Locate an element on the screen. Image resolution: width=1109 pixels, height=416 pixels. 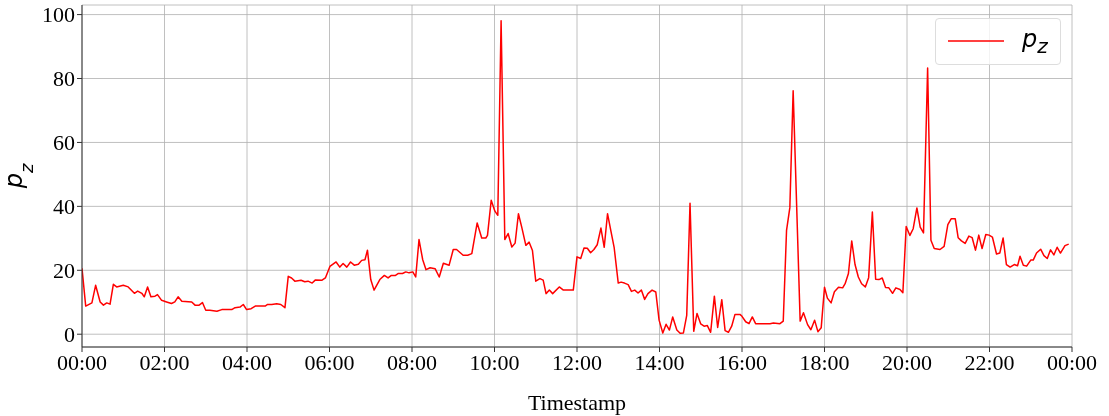
x-tick-label: 10:00 is located at coordinates (494, 362).